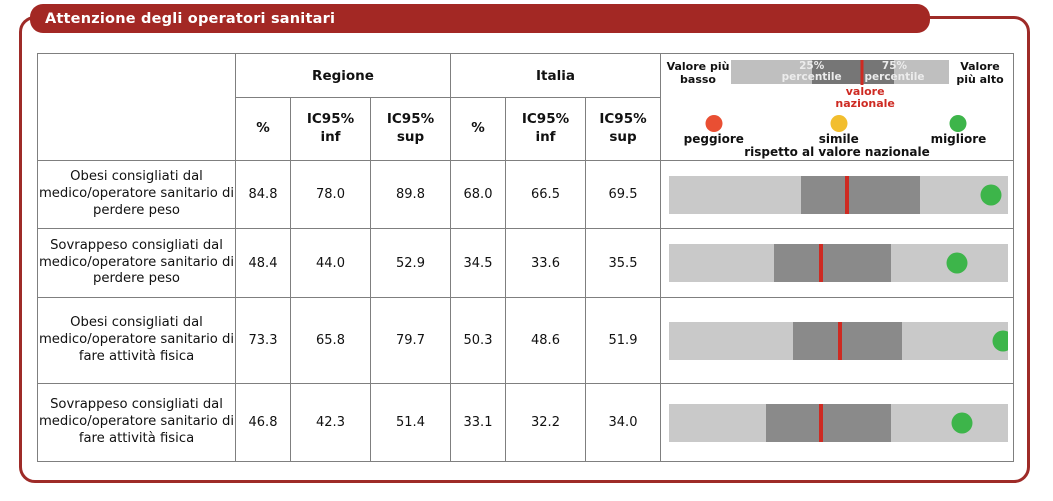 This screenshot has height=501, width=1053. I want to click on column-group-regione: Regione, so click(343, 75).